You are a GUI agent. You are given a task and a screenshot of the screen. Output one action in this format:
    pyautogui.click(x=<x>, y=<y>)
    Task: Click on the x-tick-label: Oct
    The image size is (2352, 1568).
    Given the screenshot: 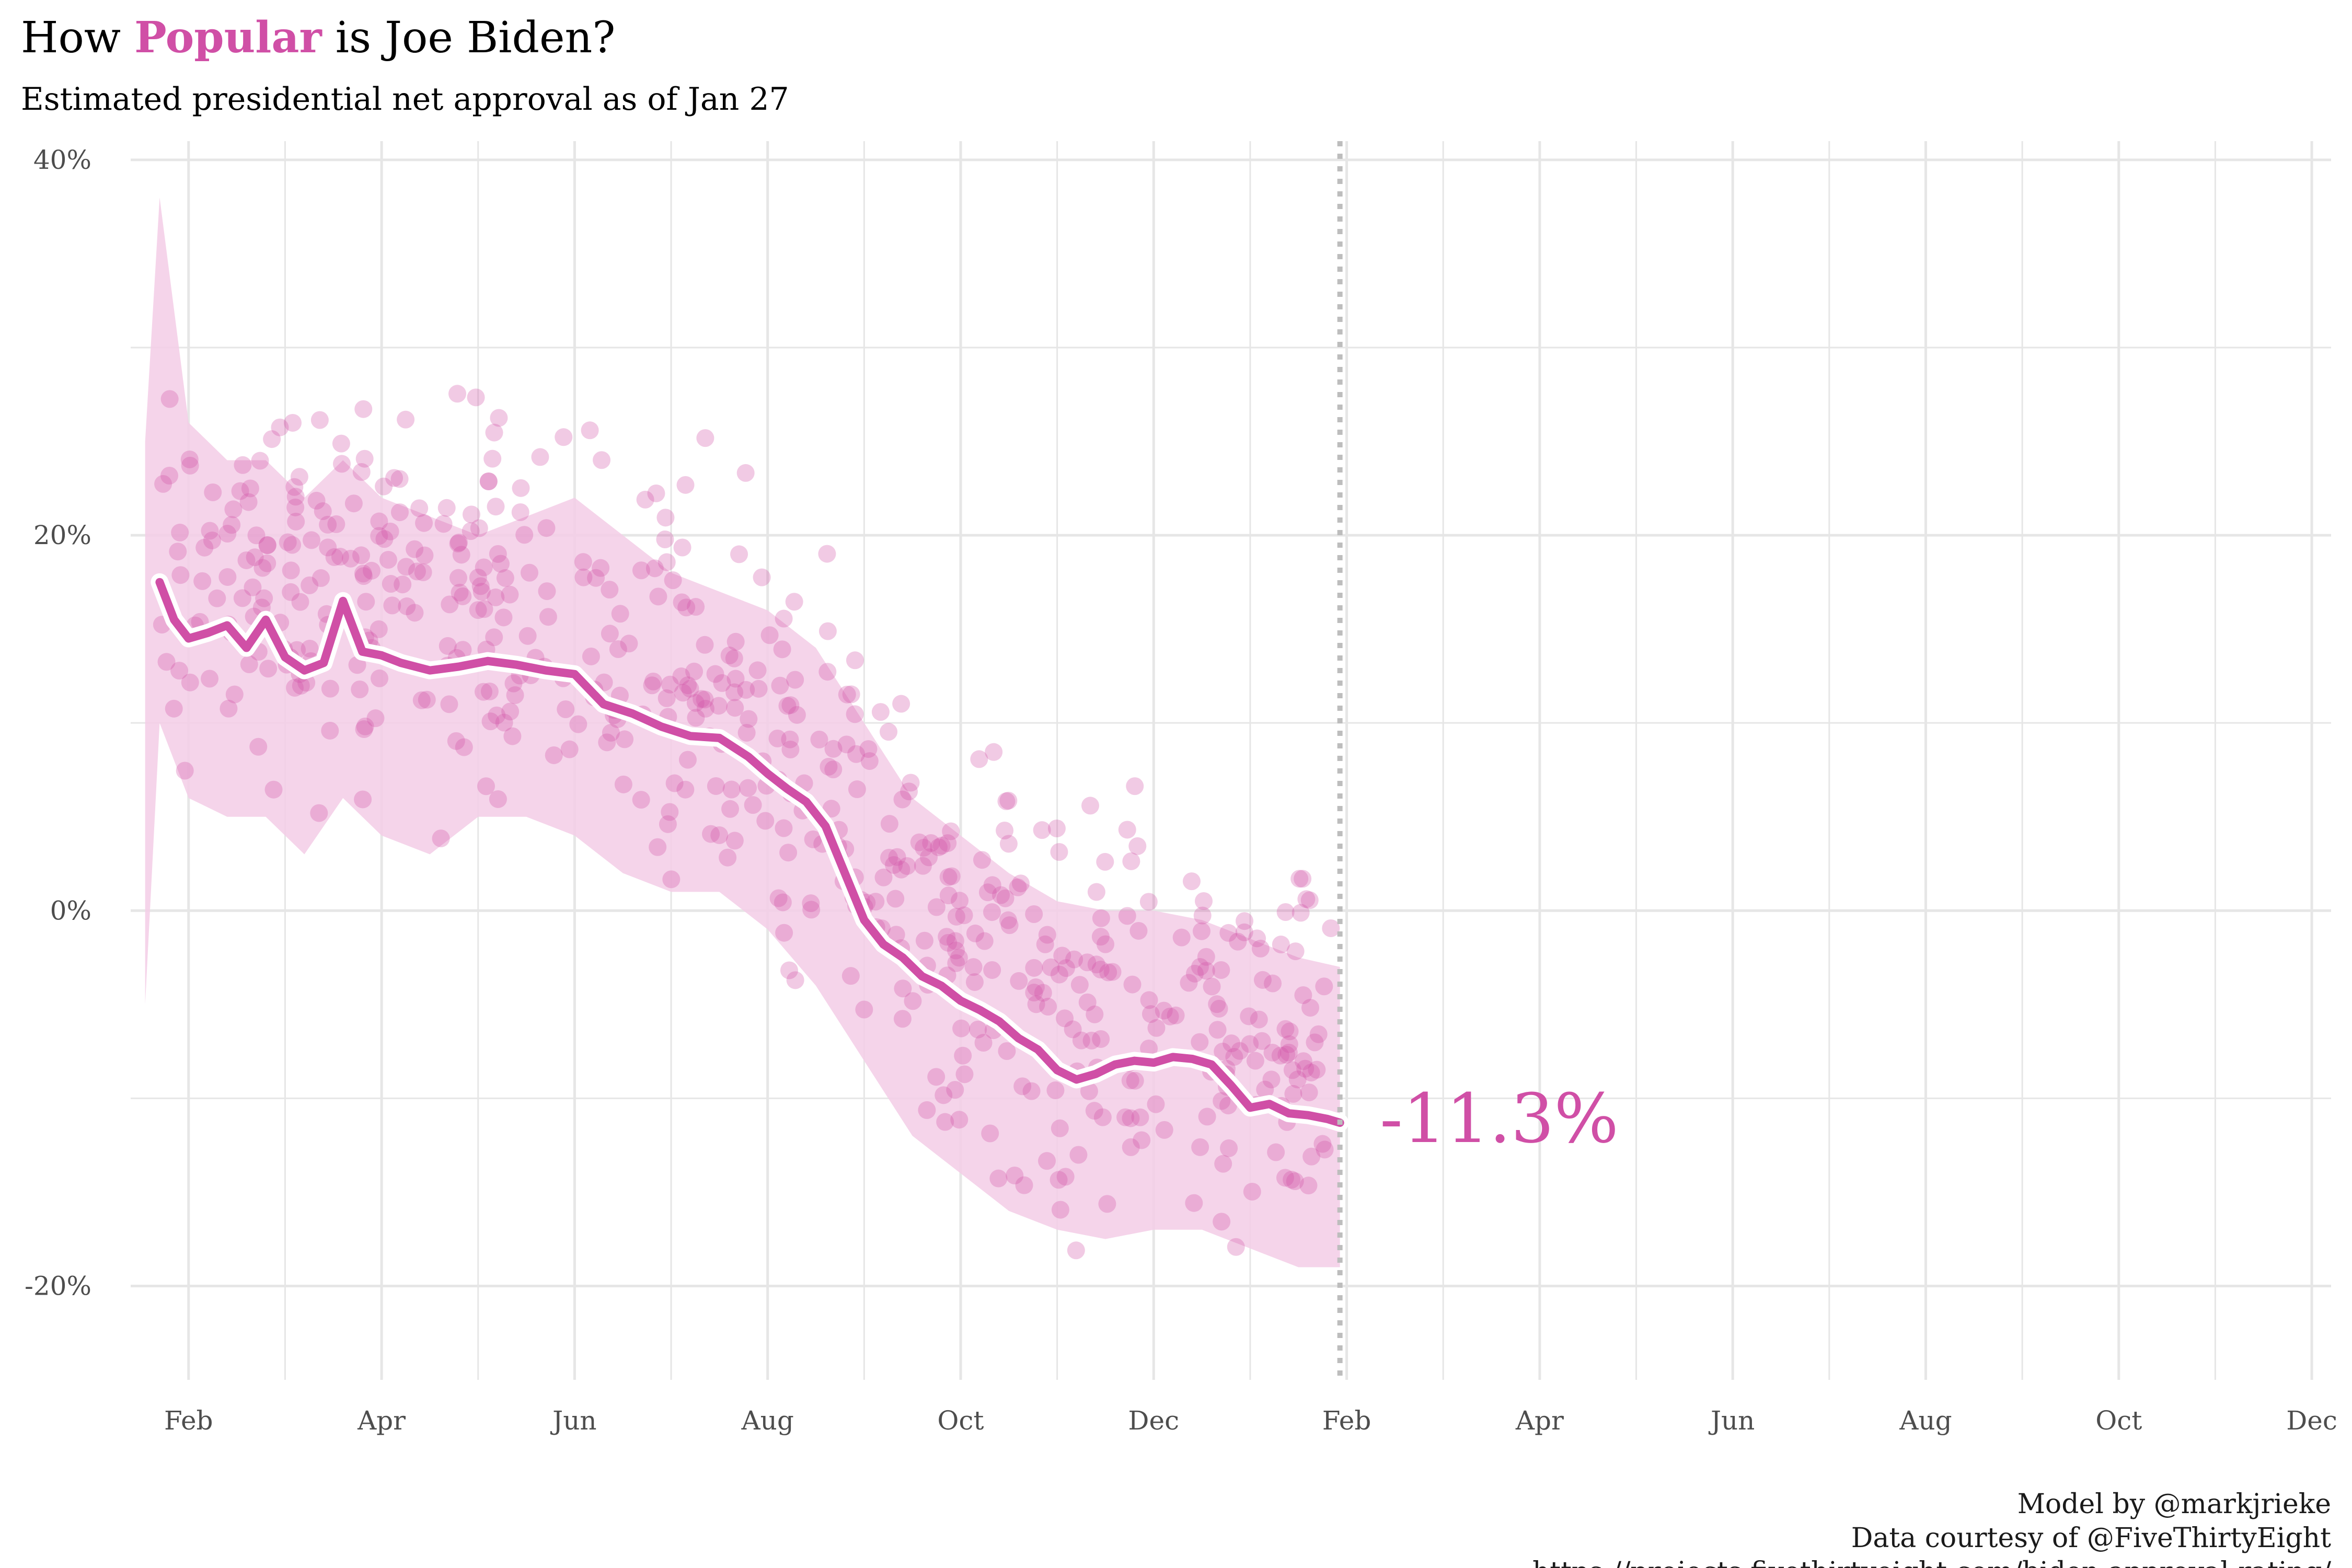 What is the action you would take?
    pyautogui.click(x=2118, y=1420)
    